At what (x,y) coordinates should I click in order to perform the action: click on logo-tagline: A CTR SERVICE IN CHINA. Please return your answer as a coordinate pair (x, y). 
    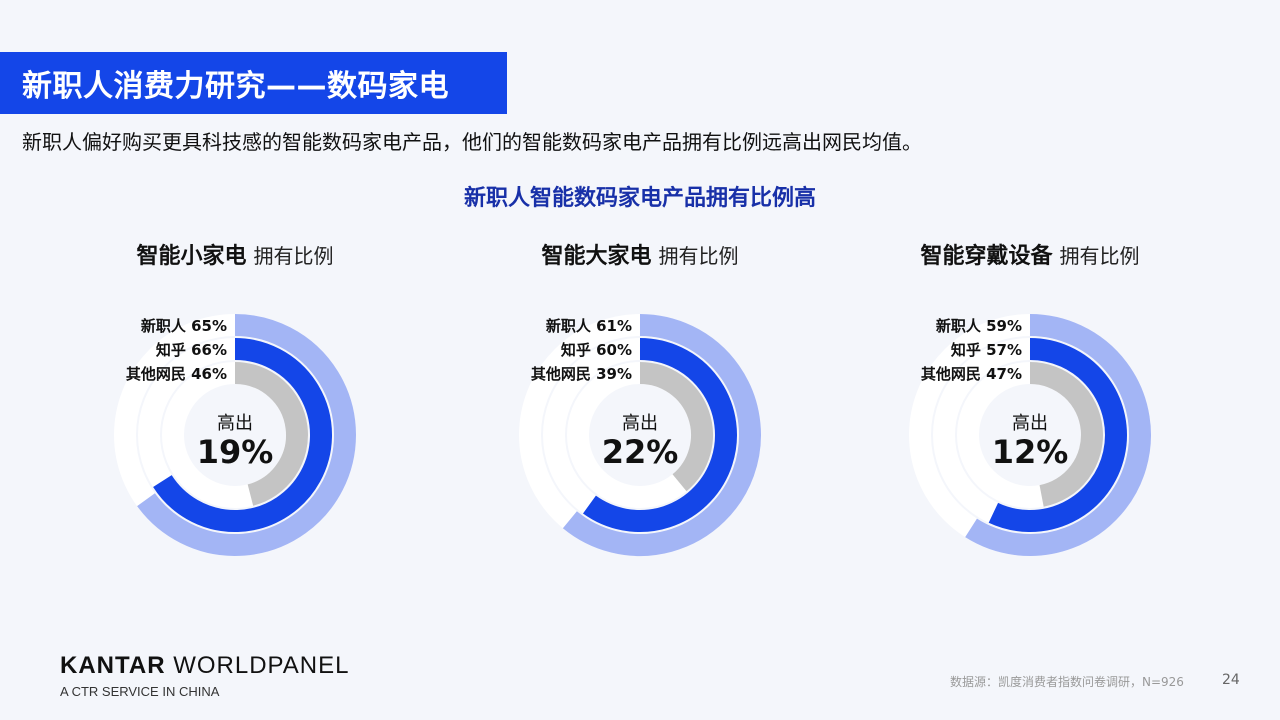
    Looking at the image, I should click on (140, 691).